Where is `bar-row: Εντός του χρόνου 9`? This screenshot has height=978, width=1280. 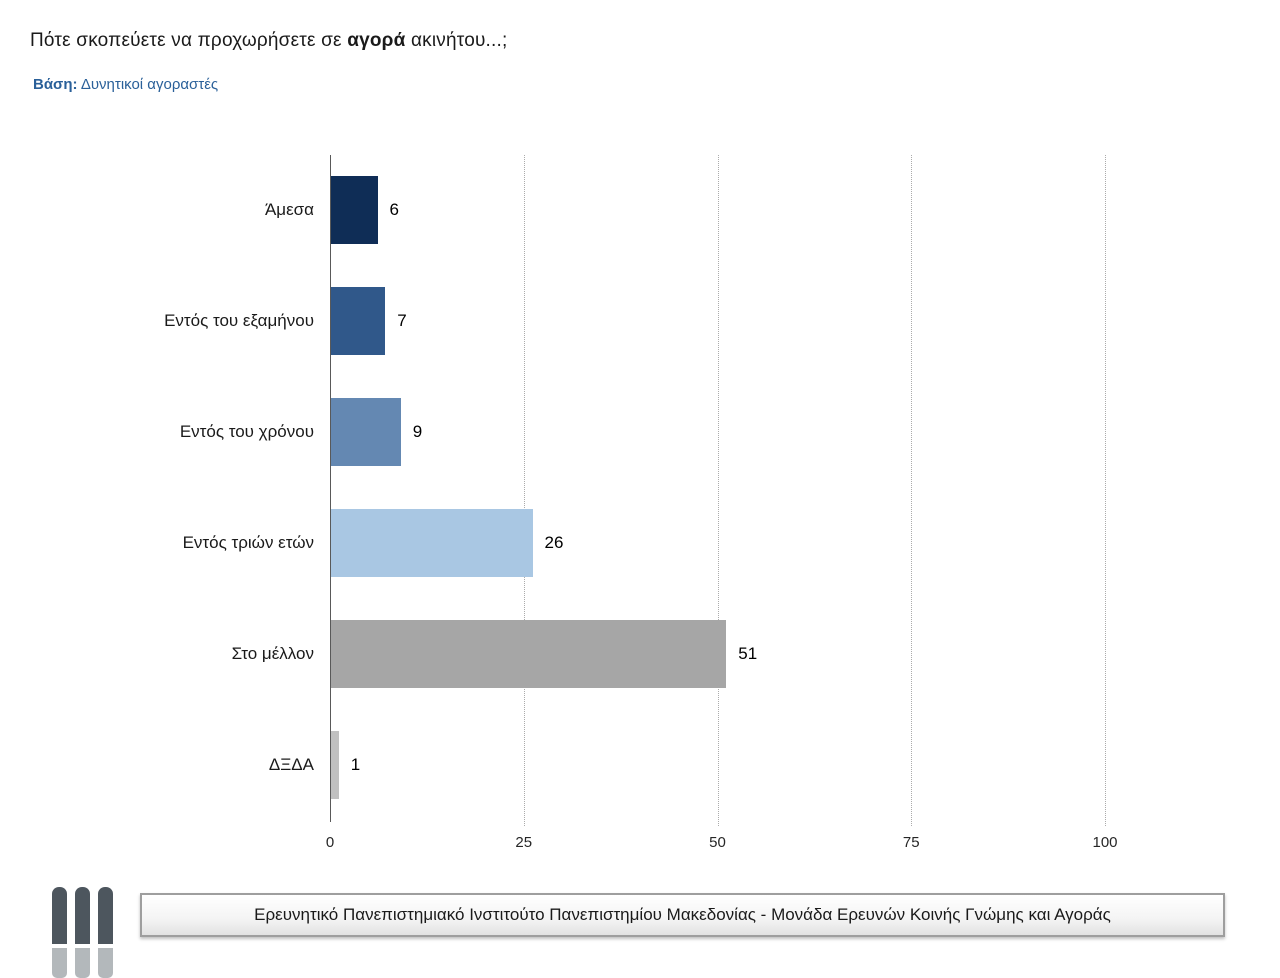
bar-row: Εντός του χρόνου 9 is located at coordinates (696, 432).